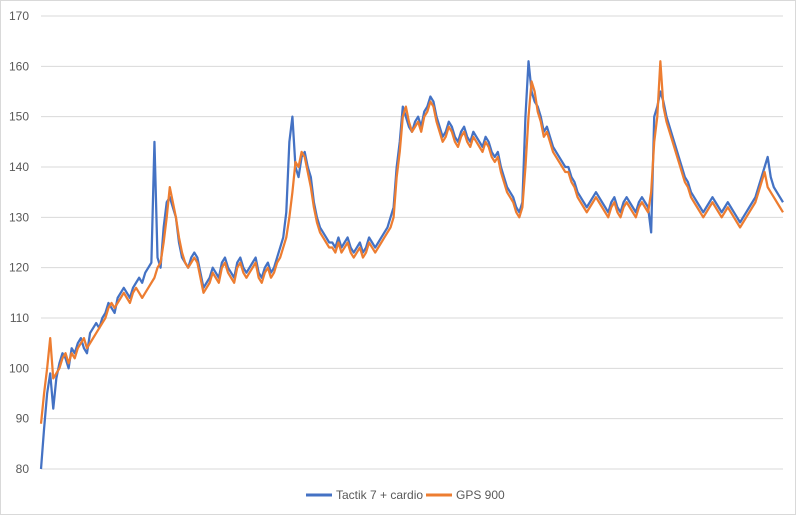  Describe the element at coordinates (23, 469) in the screenshot. I see `y-tick-label-80: 80` at that location.